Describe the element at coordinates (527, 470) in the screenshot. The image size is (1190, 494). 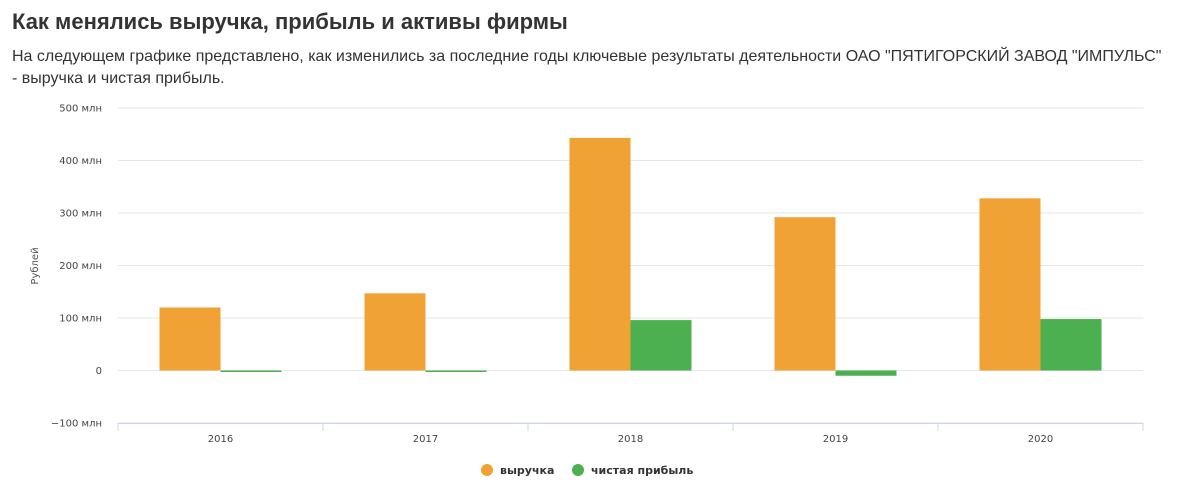
I see `legend-label: выручка` at that location.